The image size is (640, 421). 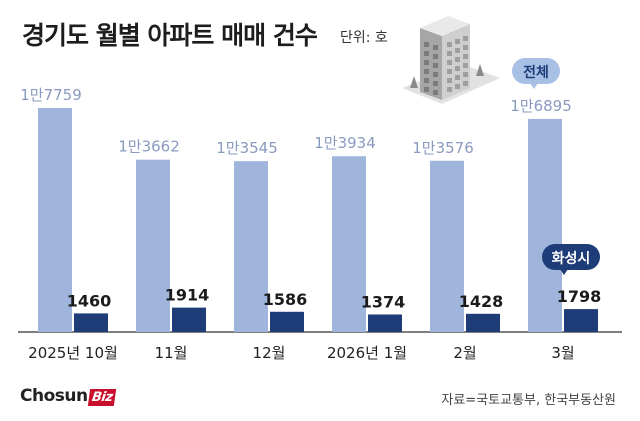 I want to click on data-label-hwaseong: 1374, so click(x=383, y=301).